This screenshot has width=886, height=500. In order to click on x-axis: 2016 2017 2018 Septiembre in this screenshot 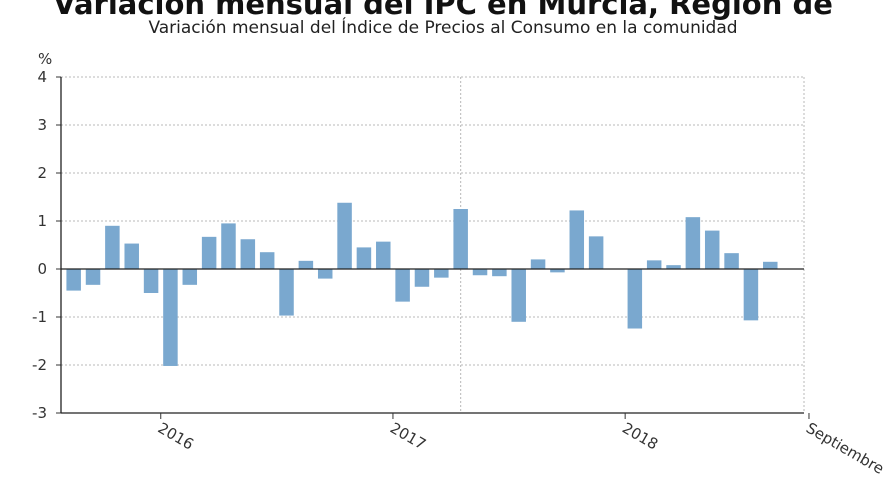, I will do `click(473, 445)`.